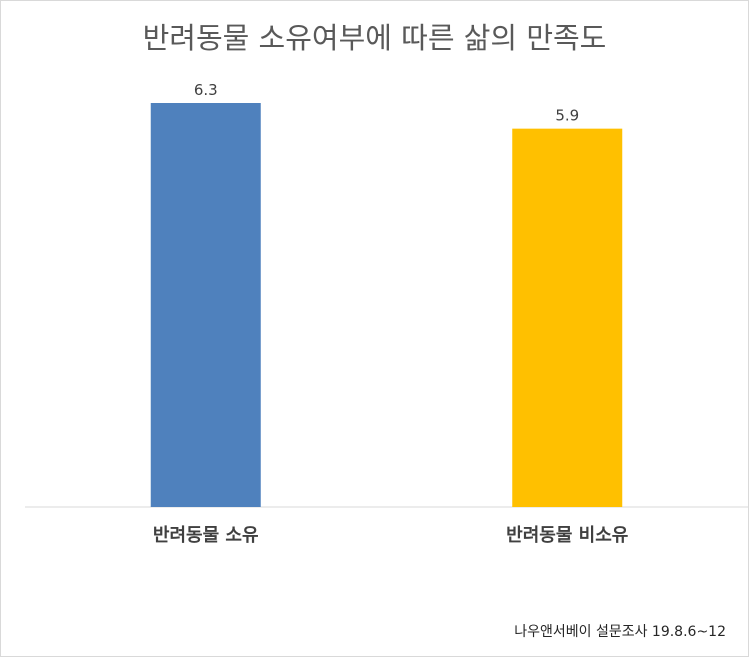  Describe the element at coordinates (374, 38) in the screenshot. I see `chart-title: 반려동물 소유여부에 따른 삶의 만족도` at that location.